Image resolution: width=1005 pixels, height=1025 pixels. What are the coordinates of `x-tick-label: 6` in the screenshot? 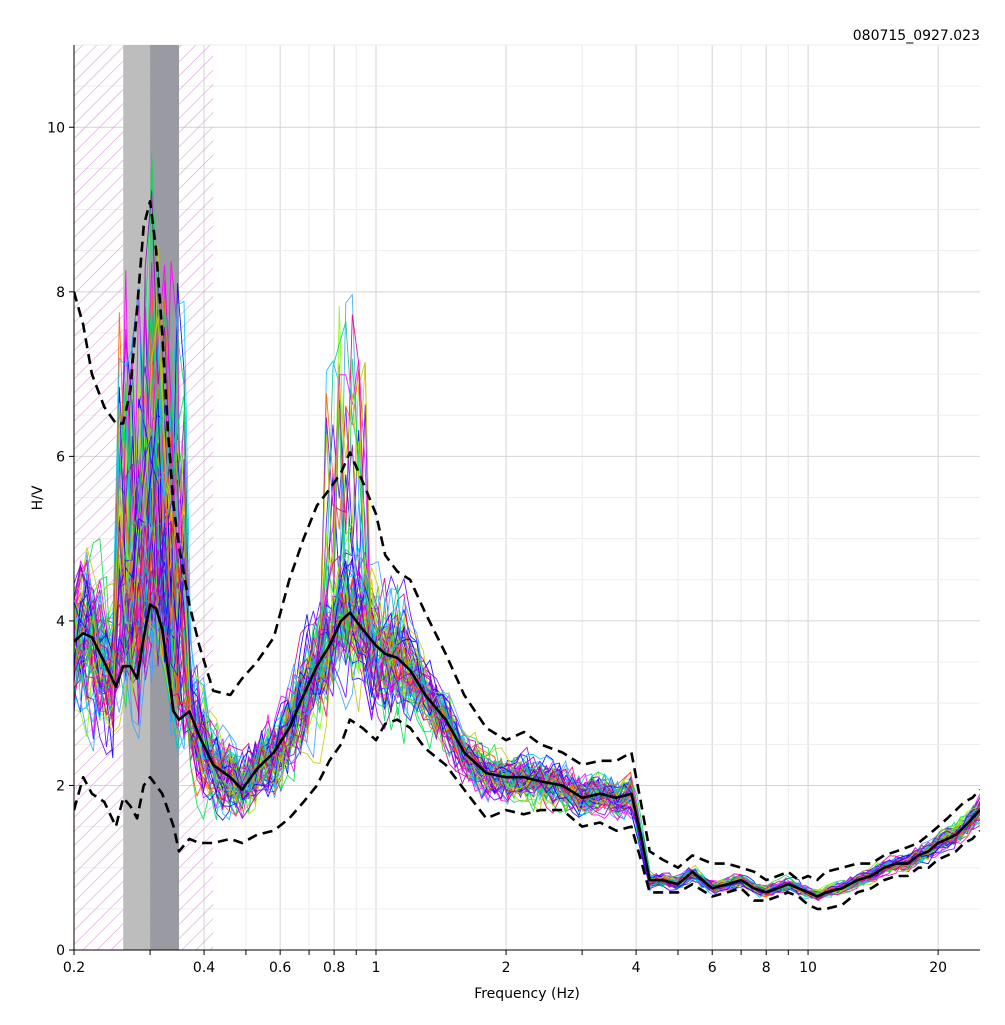 It's located at (712, 968).